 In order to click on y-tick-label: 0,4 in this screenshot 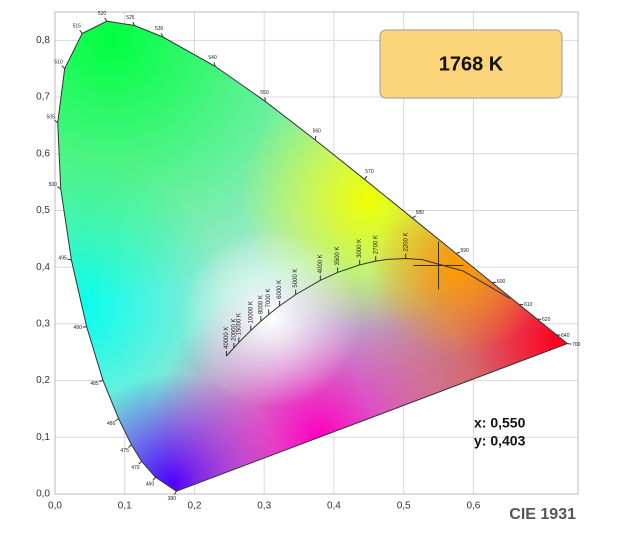, I will do `click(43, 267)`.